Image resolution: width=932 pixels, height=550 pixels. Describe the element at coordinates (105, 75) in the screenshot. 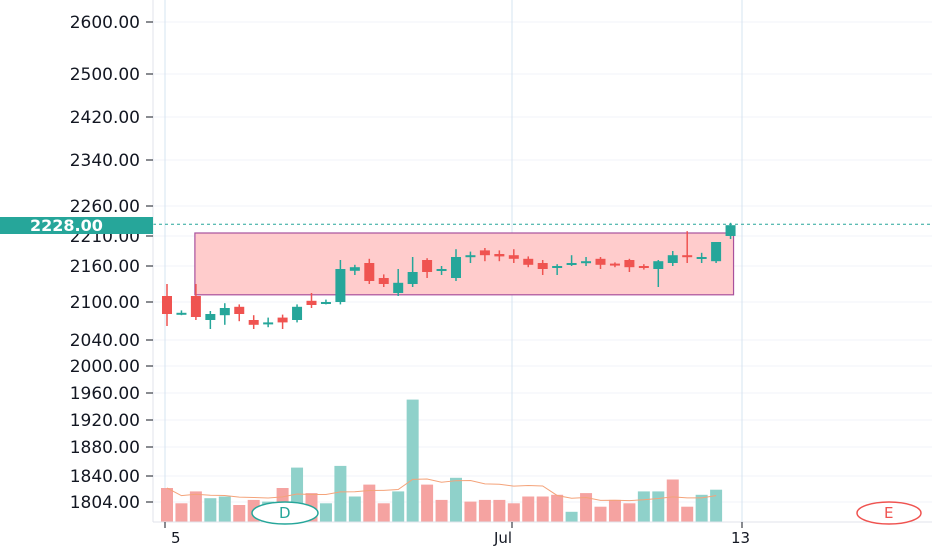

I see `price-tick-label: 2500.00` at that location.